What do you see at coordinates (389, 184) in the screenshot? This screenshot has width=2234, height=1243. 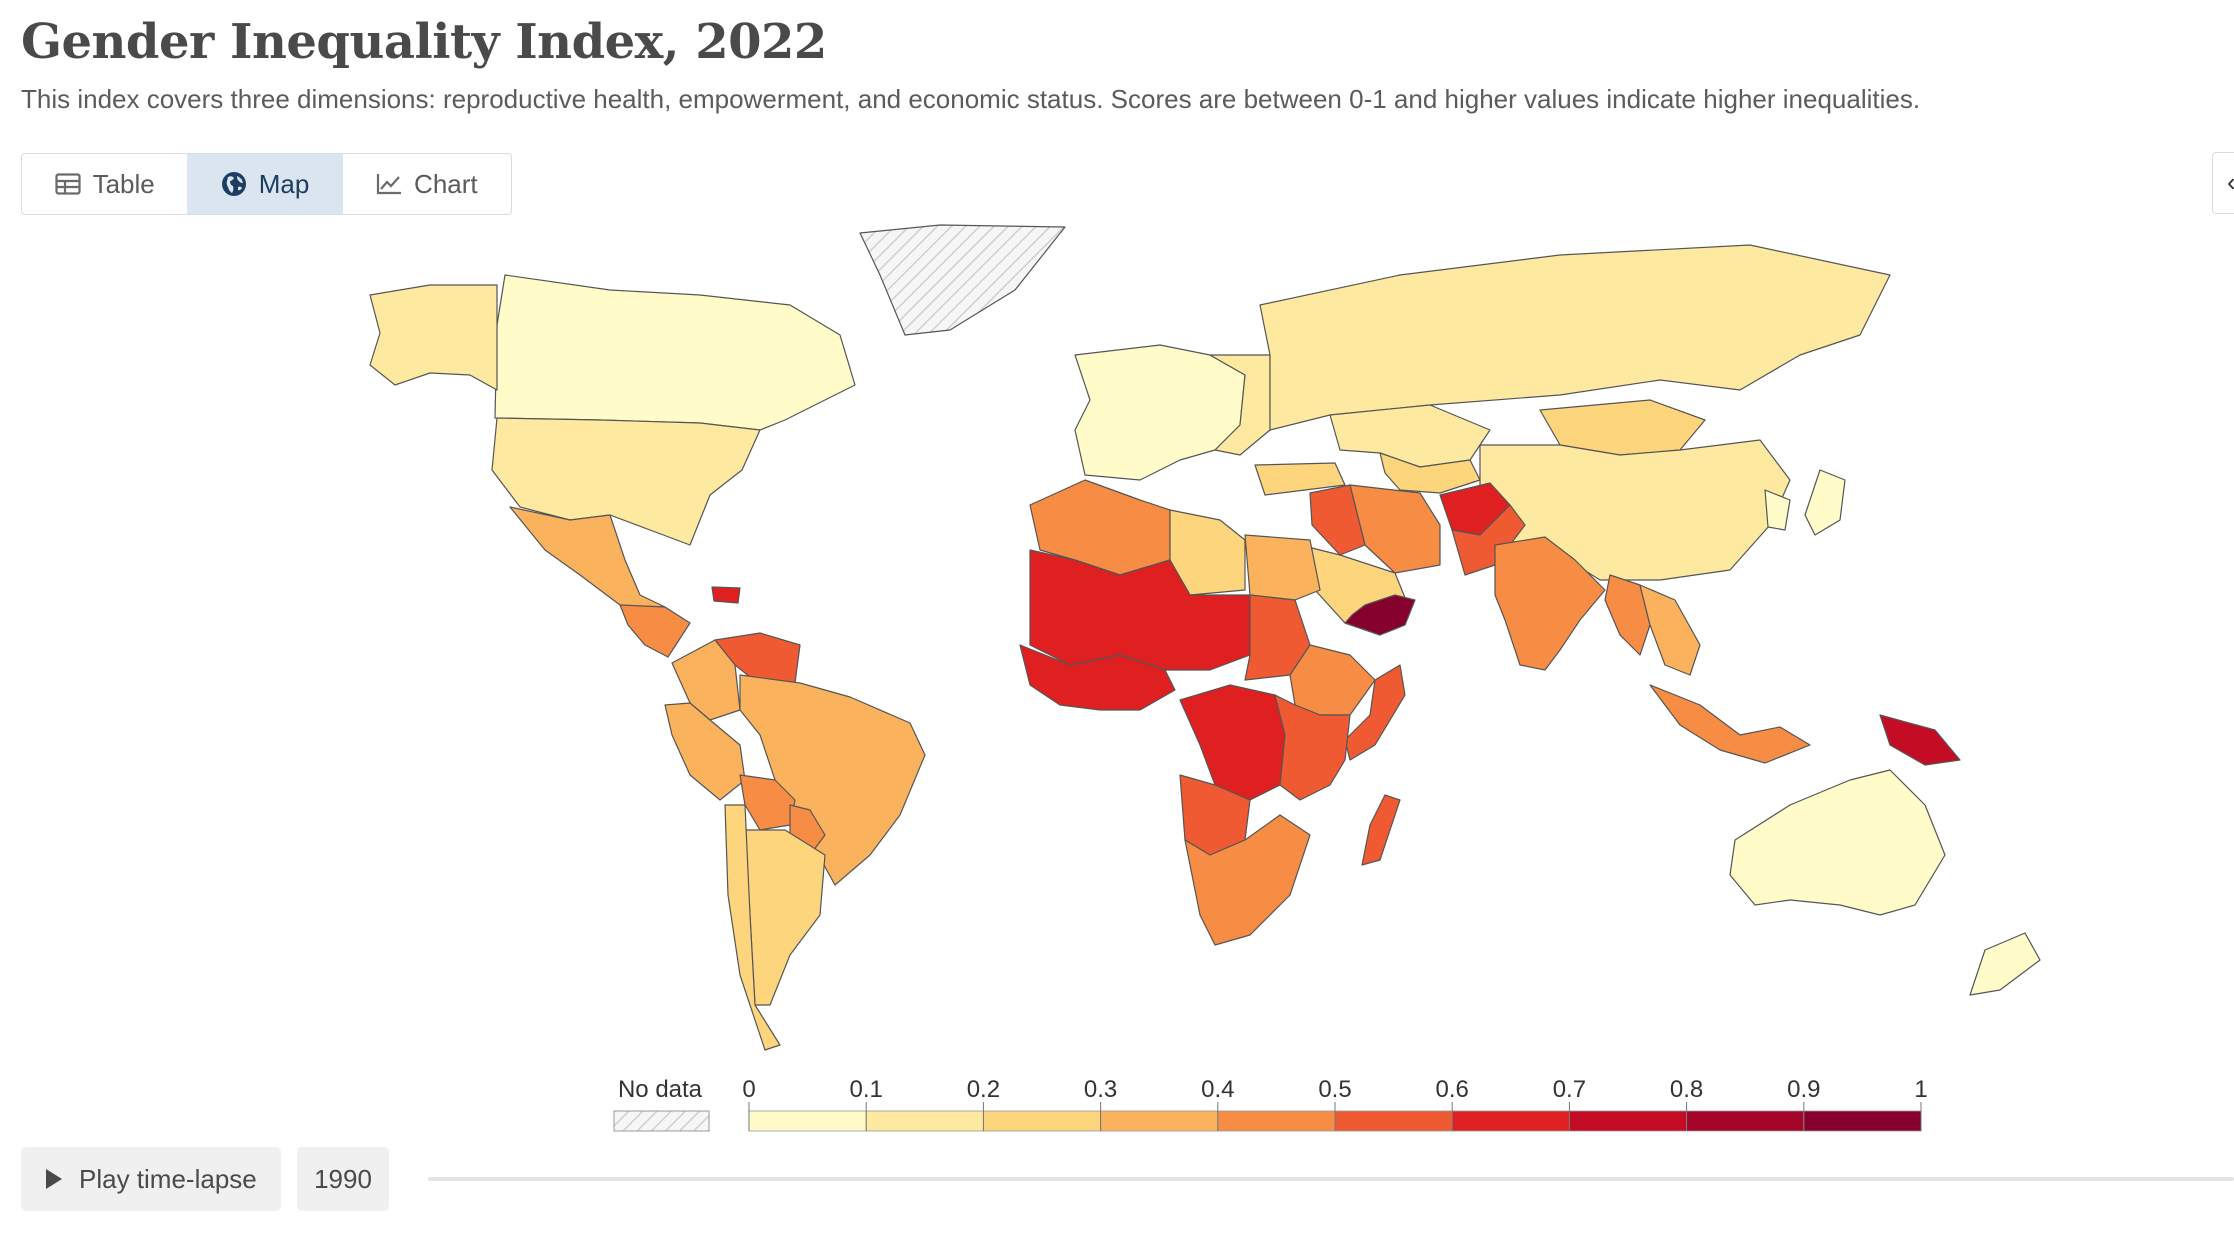 I see `line-chart-icon` at bounding box center [389, 184].